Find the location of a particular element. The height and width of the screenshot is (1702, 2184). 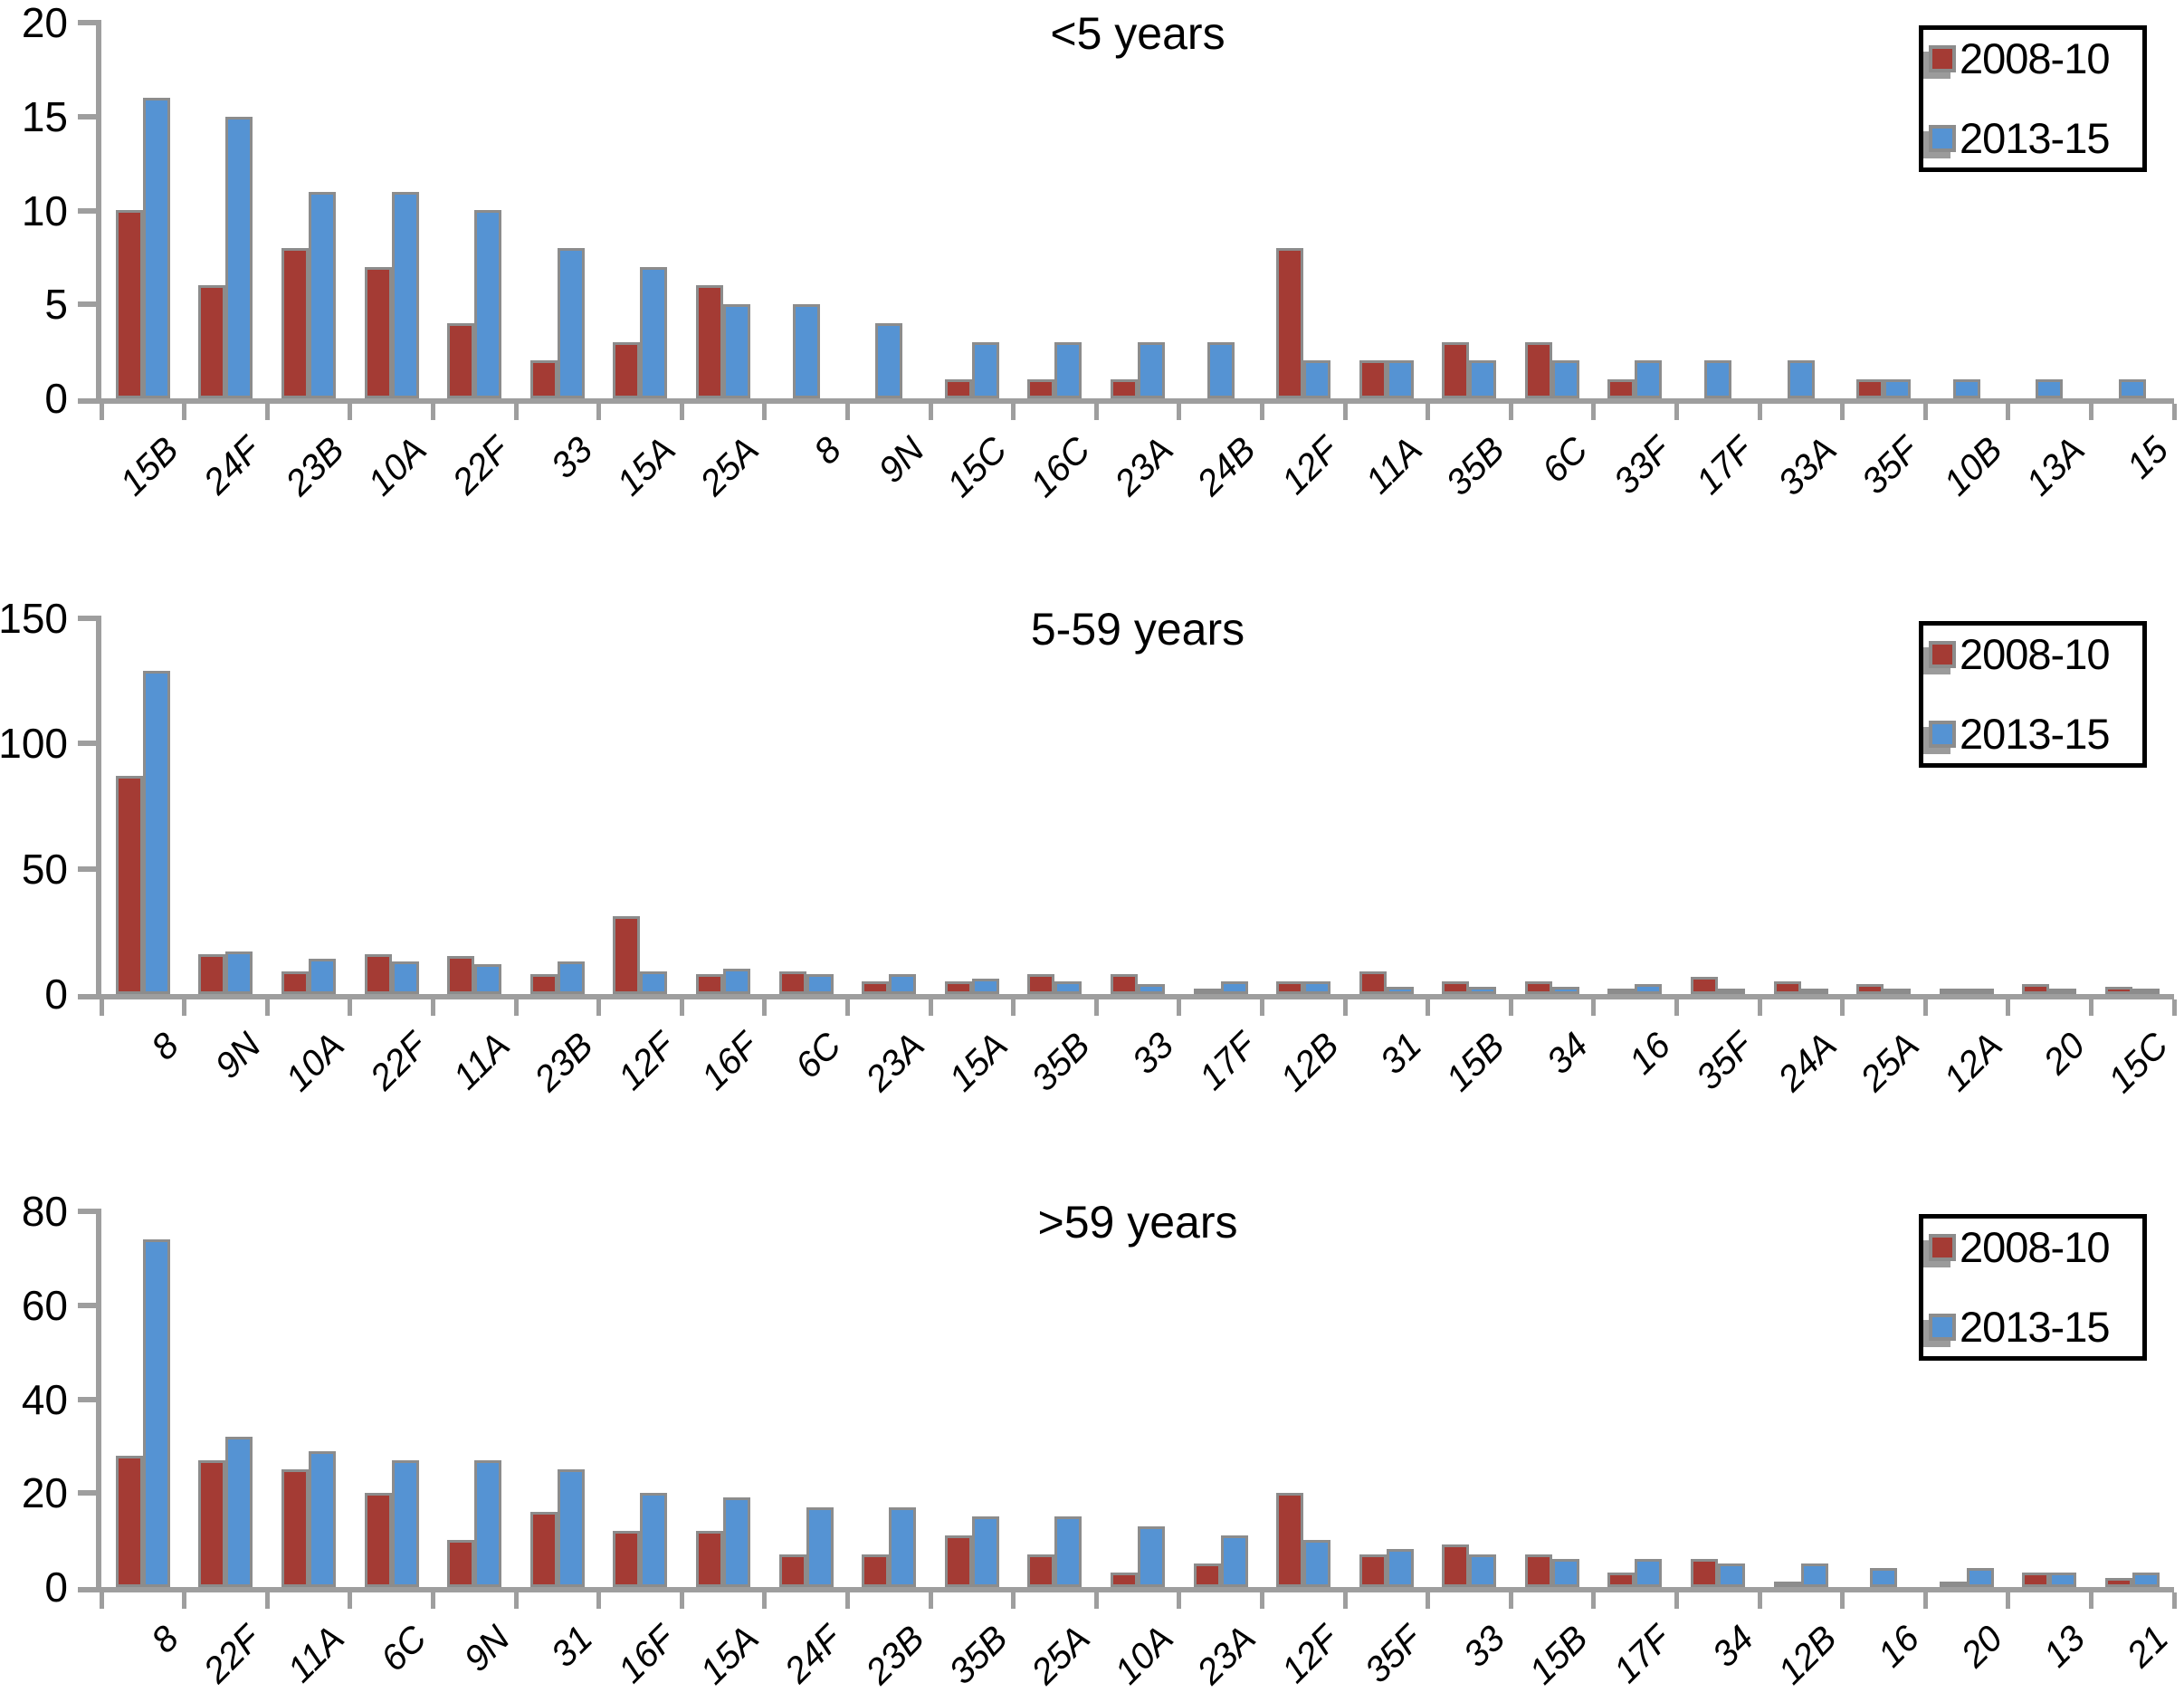

x-axis-label: 13 is located at coordinates (2064, 1647).